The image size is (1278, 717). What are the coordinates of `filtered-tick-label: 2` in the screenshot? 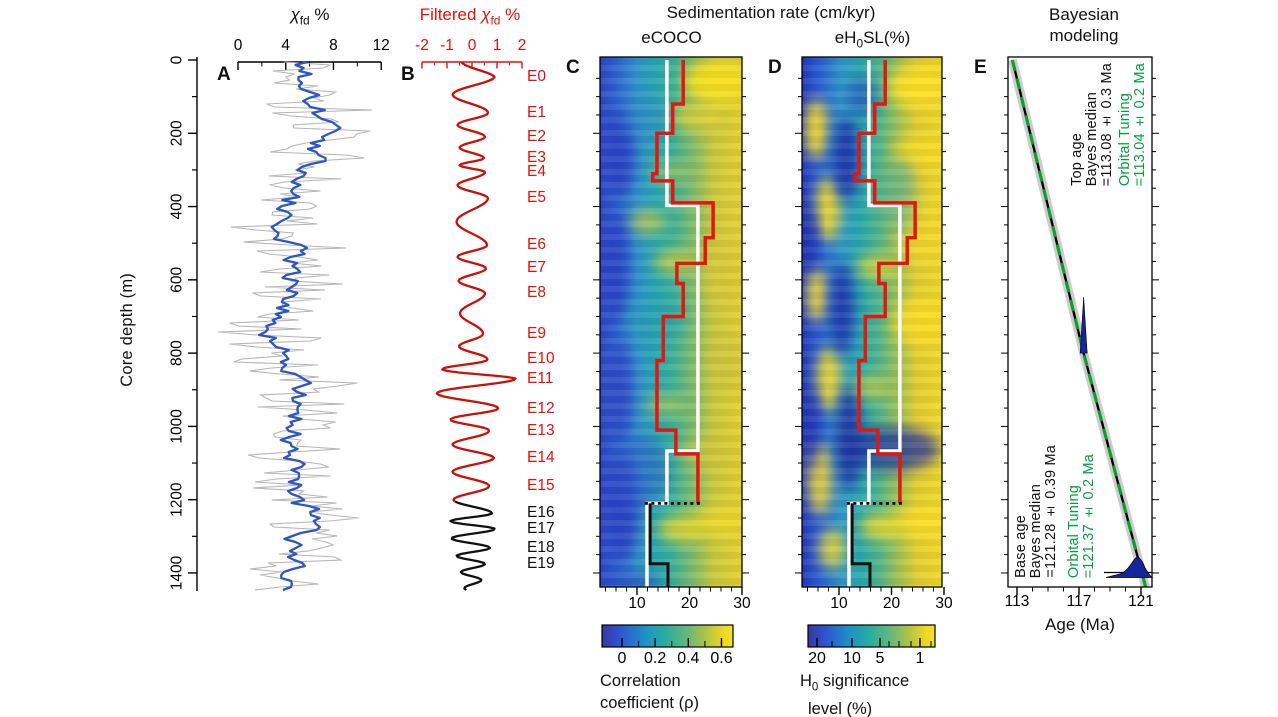 It's located at (522, 45).